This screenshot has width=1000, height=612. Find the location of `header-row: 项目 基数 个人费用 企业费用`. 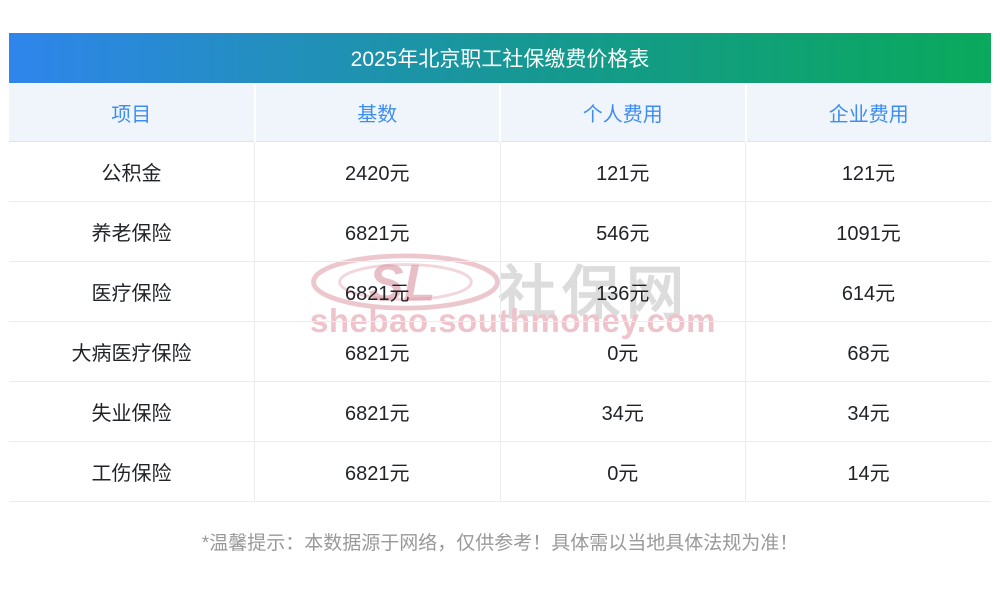

header-row: 项目 基数 个人费用 企业费用 is located at coordinates (500, 113).